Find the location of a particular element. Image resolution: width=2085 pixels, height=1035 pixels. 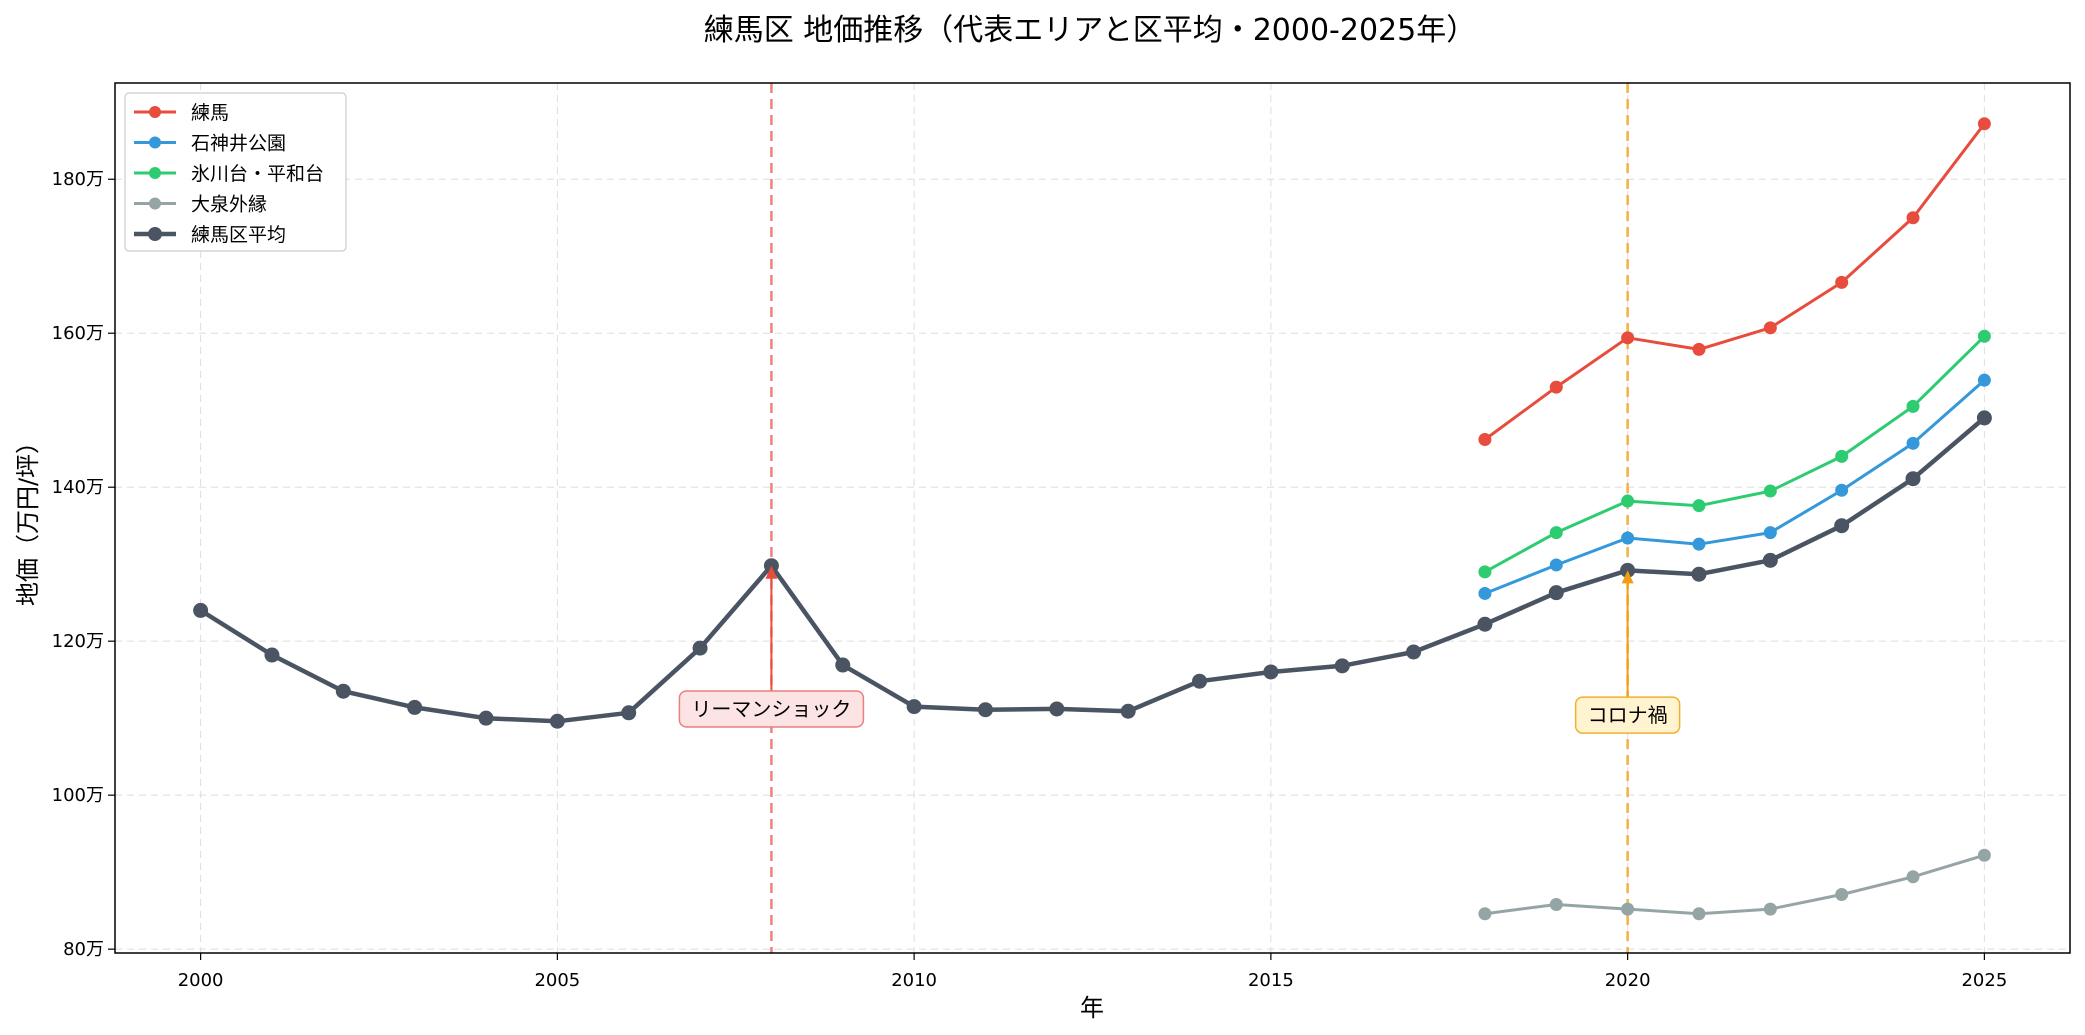

y-axis-ticks: 80万 100万 120万 140万 160万 180万 is located at coordinates (83, 564).